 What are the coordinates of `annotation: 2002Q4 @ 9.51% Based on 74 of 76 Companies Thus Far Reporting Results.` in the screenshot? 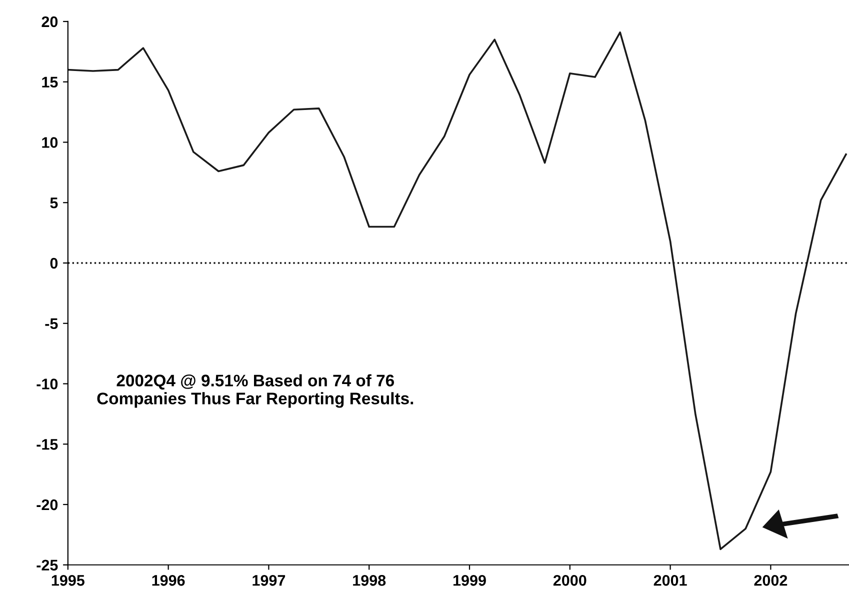 It's located at (255, 391).